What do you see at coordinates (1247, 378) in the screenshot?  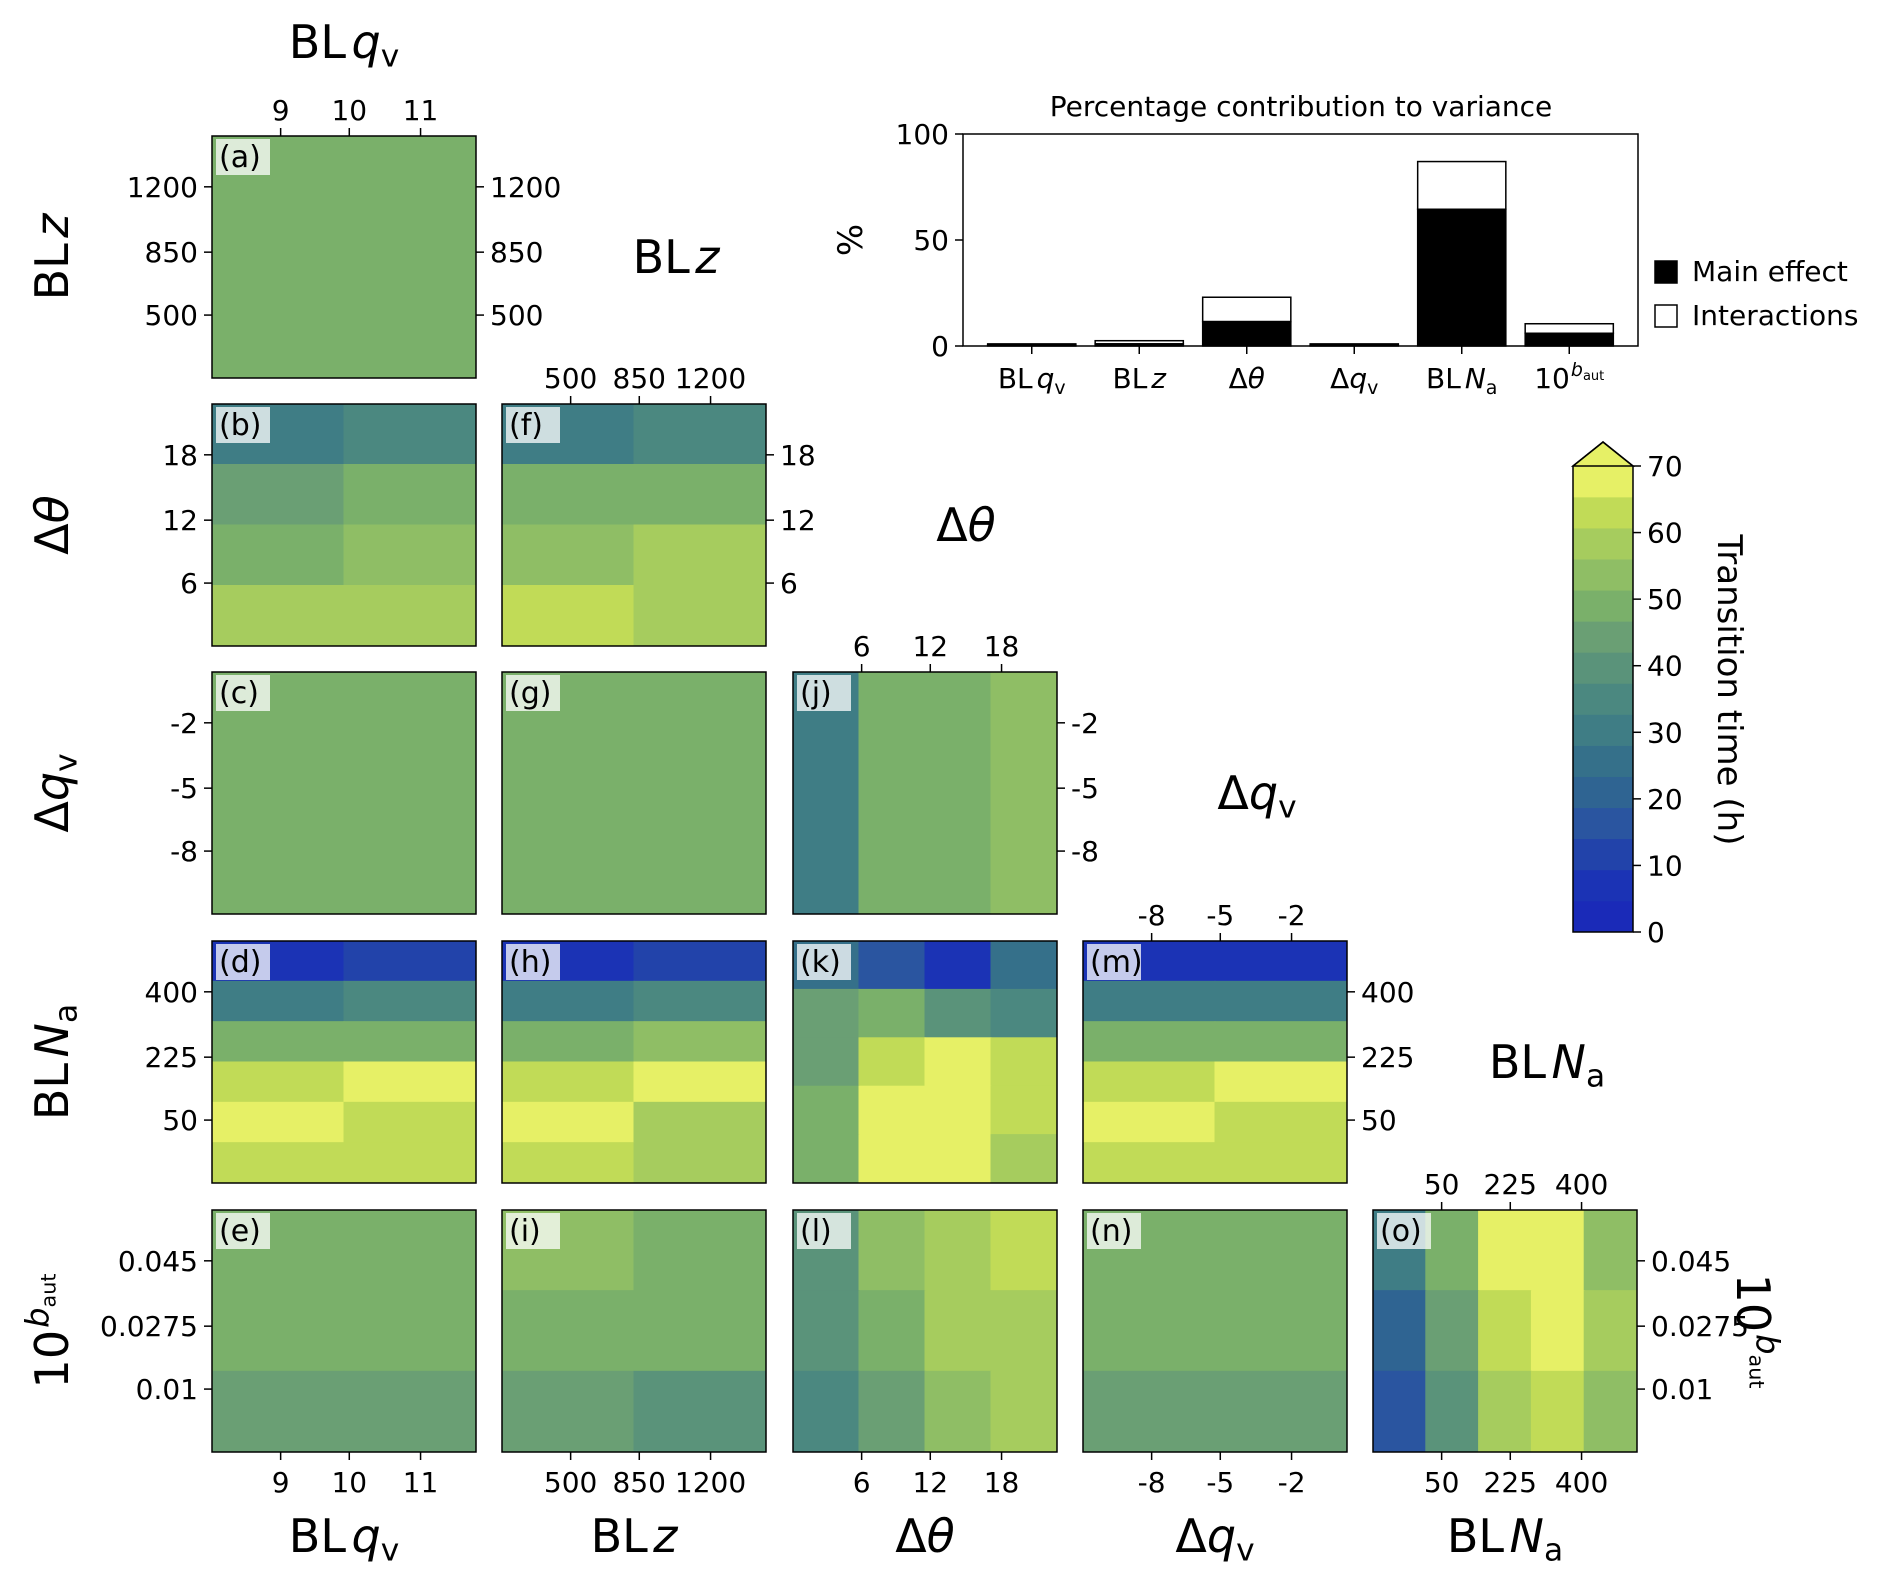 I see `bar-category-label: Δθ` at bounding box center [1247, 378].